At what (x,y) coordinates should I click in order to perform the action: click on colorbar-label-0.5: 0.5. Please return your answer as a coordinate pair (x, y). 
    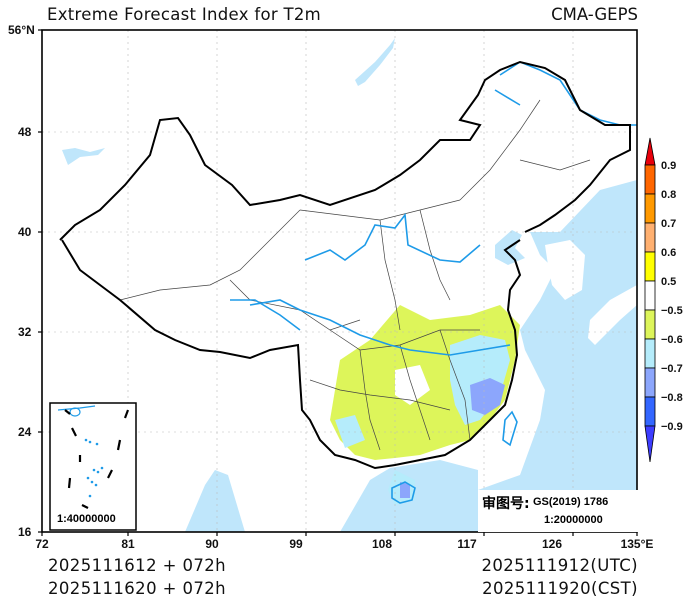
    Looking at the image, I should click on (669, 282).